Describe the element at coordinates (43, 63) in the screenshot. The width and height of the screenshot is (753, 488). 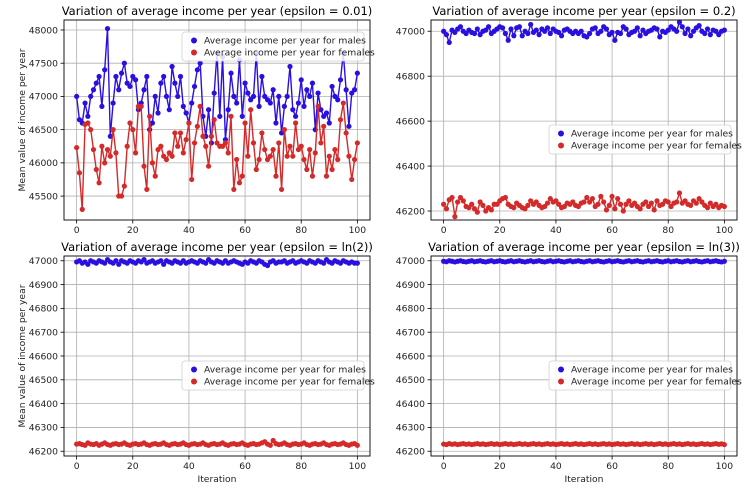
I see `y-tick-label: 47500` at that location.